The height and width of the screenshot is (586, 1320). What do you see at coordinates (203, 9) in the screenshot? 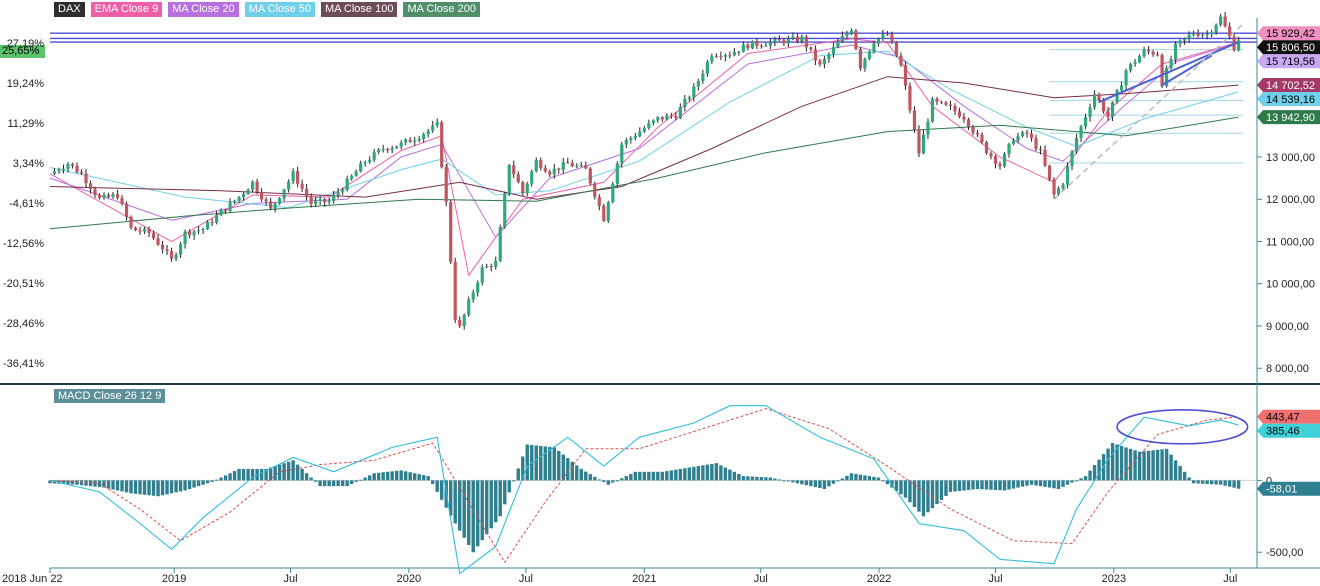
I see `legend-ma20: MA Close 20` at bounding box center [203, 9].